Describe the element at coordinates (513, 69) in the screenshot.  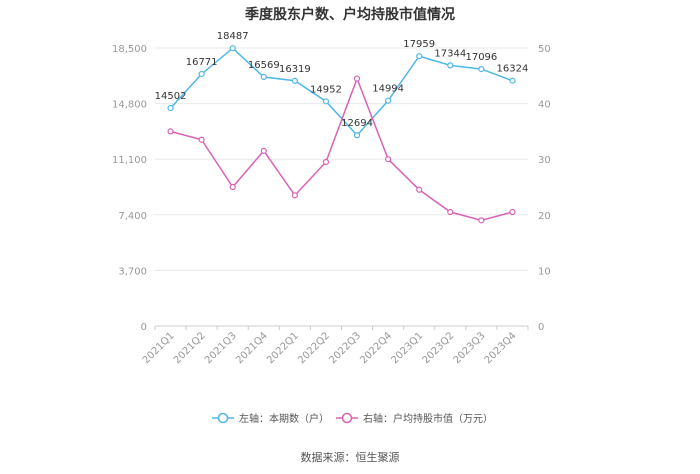
I see `data-label: 16324` at that location.